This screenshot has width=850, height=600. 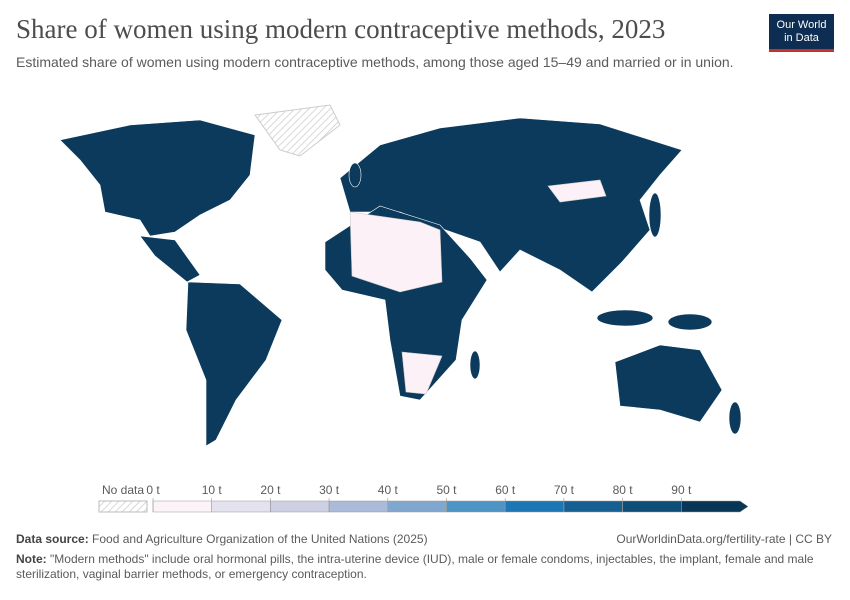 What do you see at coordinates (355, 175) in the screenshot?
I see `uk` at bounding box center [355, 175].